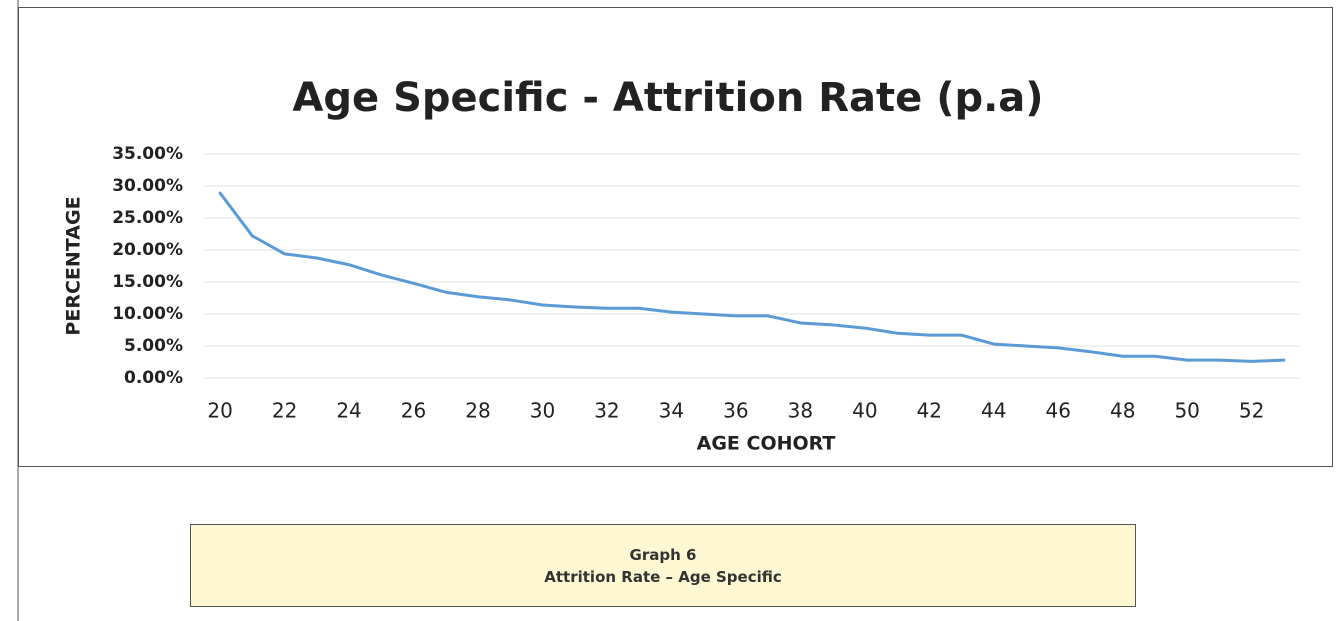  Describe the element at coordinates (219, 411) in the screenshot. I see `x-tick-label: 20` at that location.